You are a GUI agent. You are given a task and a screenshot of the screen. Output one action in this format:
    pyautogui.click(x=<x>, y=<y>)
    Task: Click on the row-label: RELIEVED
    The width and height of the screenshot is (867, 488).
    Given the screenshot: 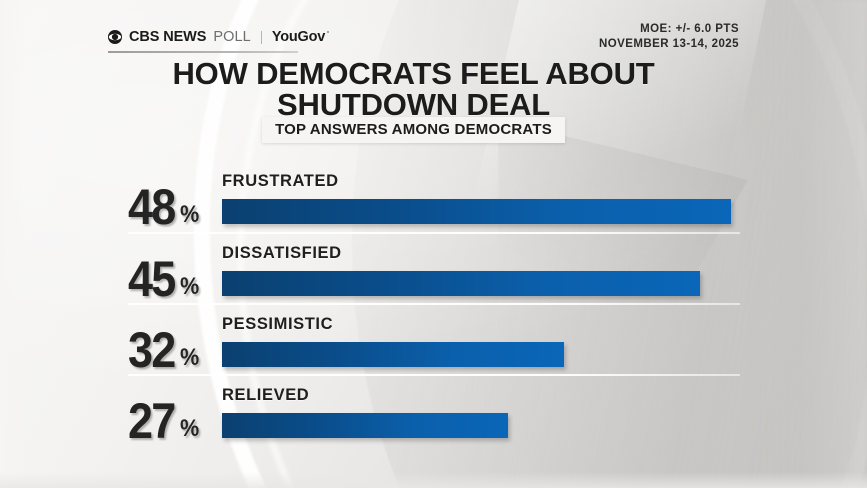 What is the action you would take?
    pyautogui.click(x=266, y=395)
    